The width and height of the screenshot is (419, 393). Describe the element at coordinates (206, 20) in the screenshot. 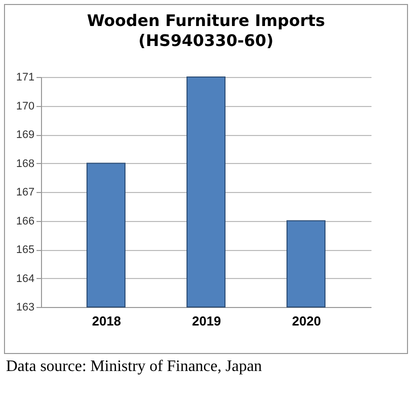

I see `chart-title: Wooden Furniture Imports` at that location.